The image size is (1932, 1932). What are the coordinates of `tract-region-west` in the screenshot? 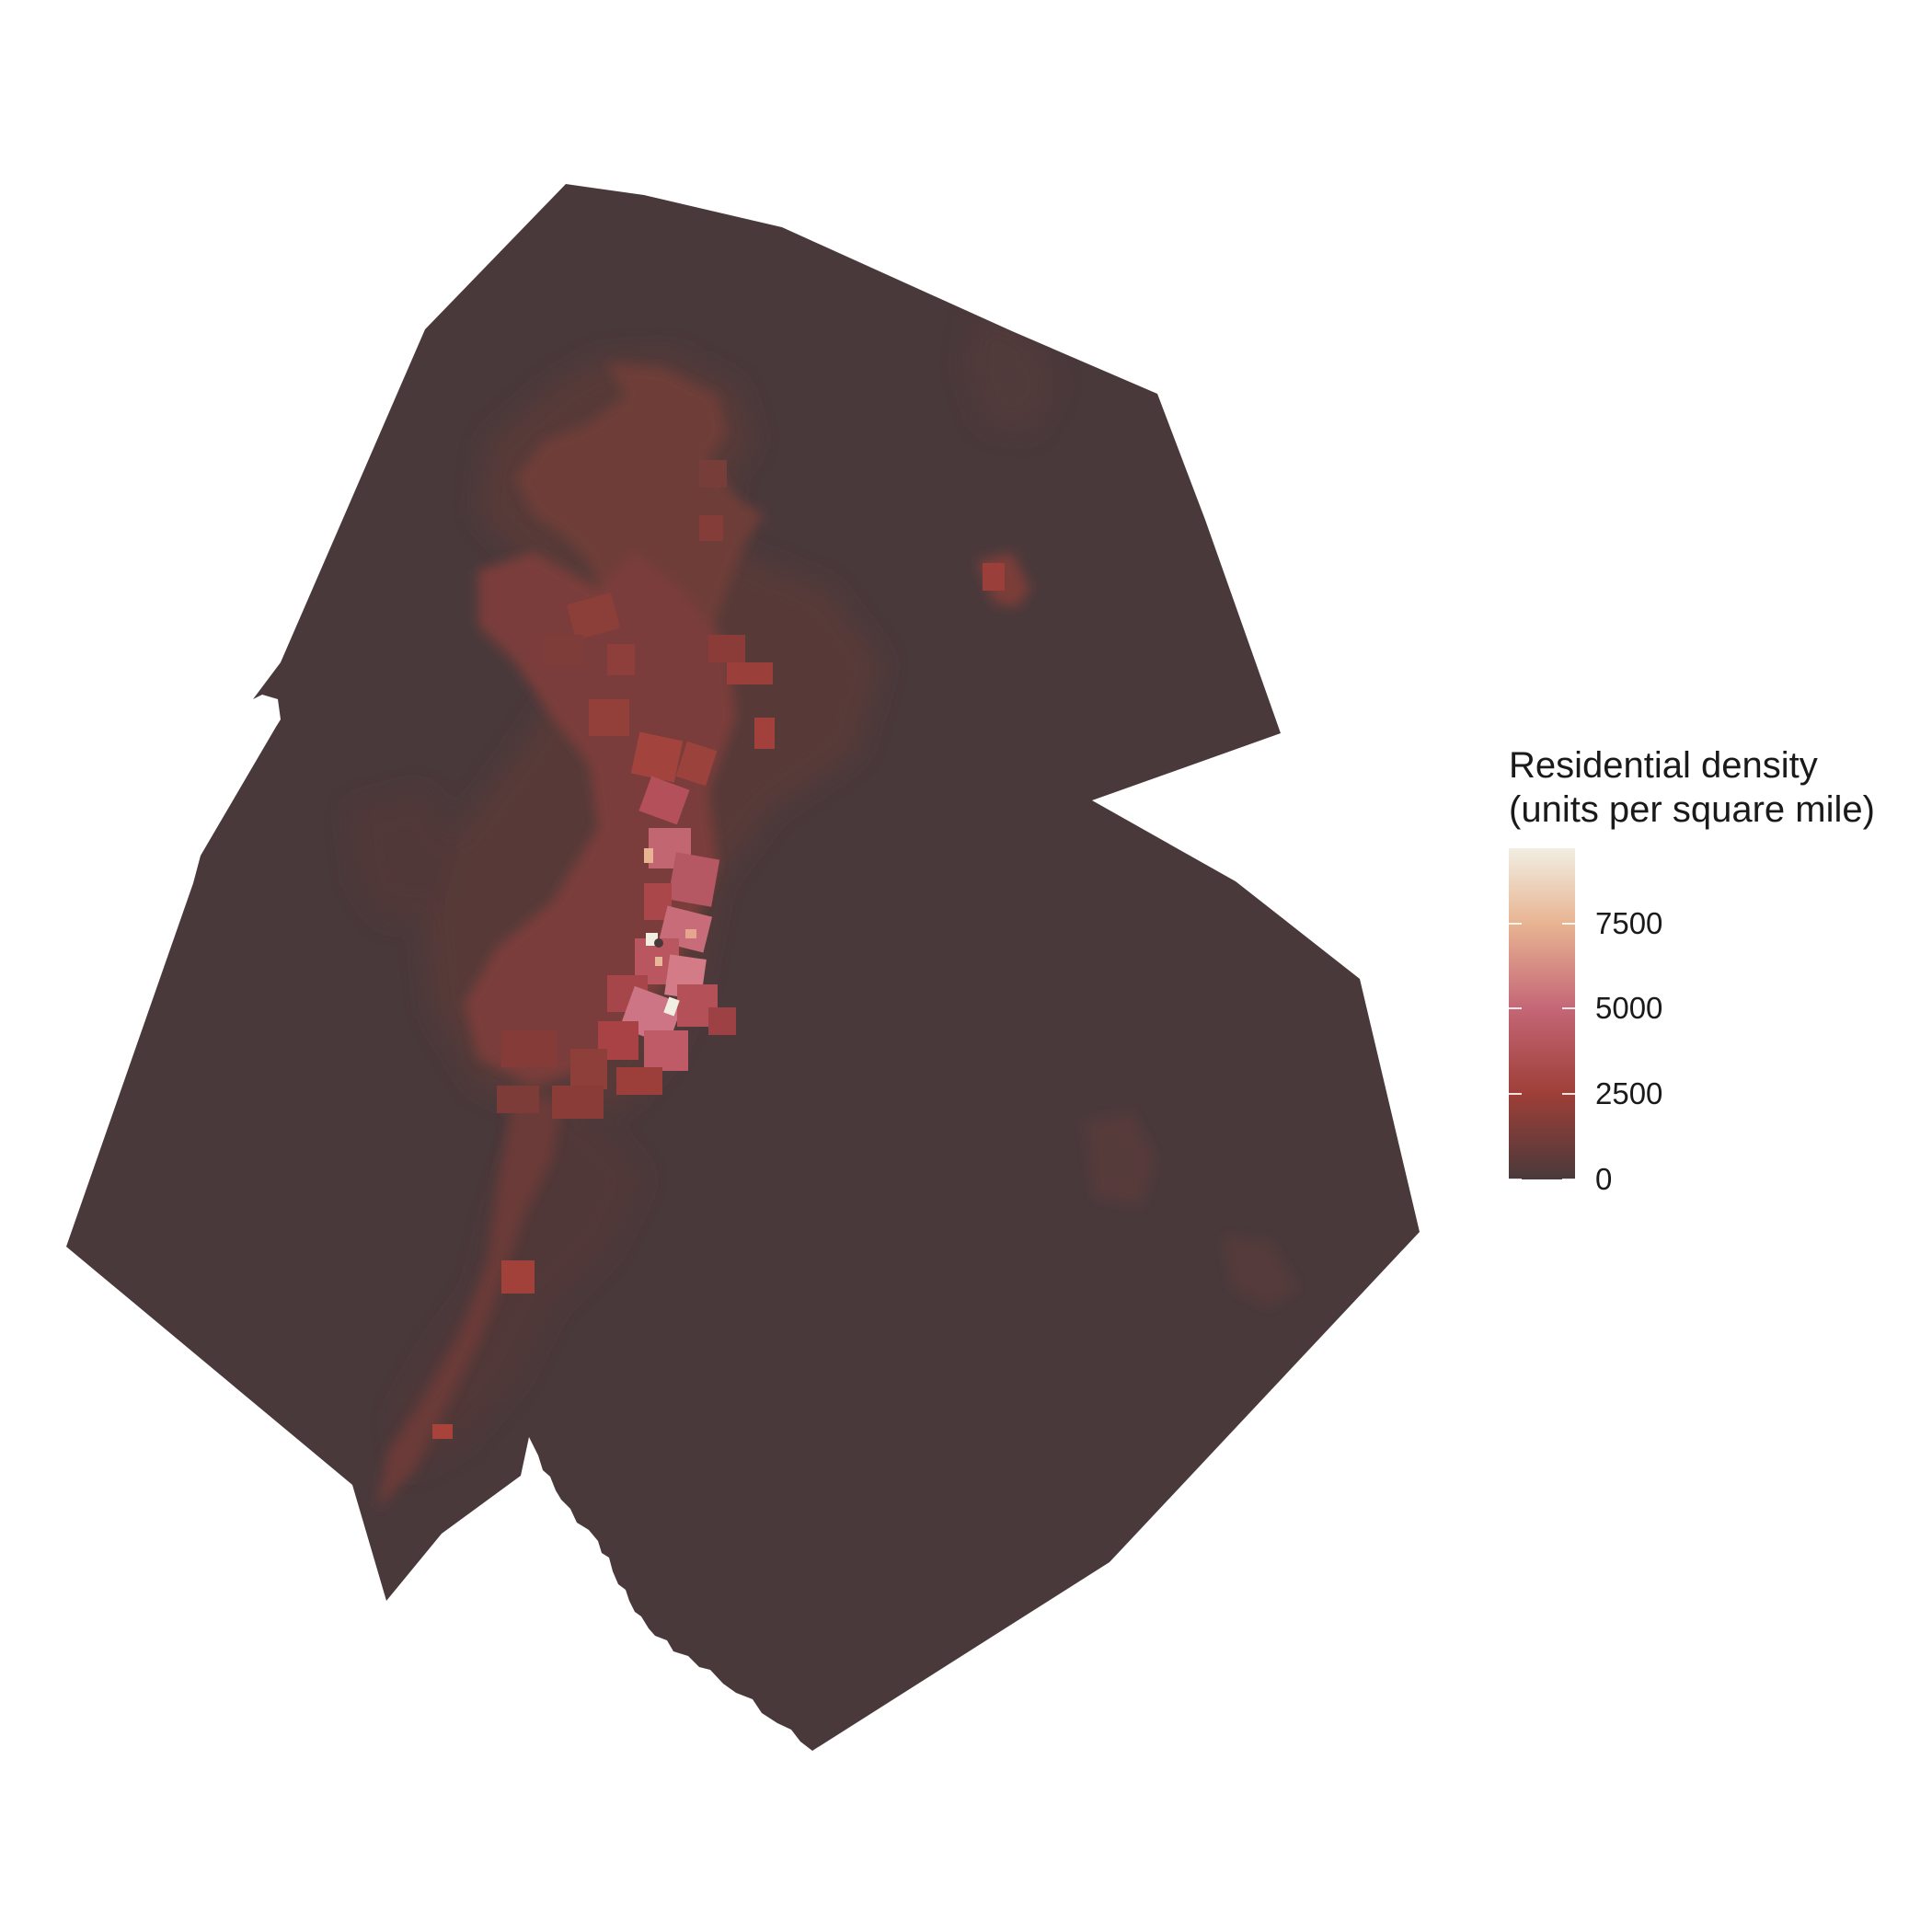 It's located at (405, 855).